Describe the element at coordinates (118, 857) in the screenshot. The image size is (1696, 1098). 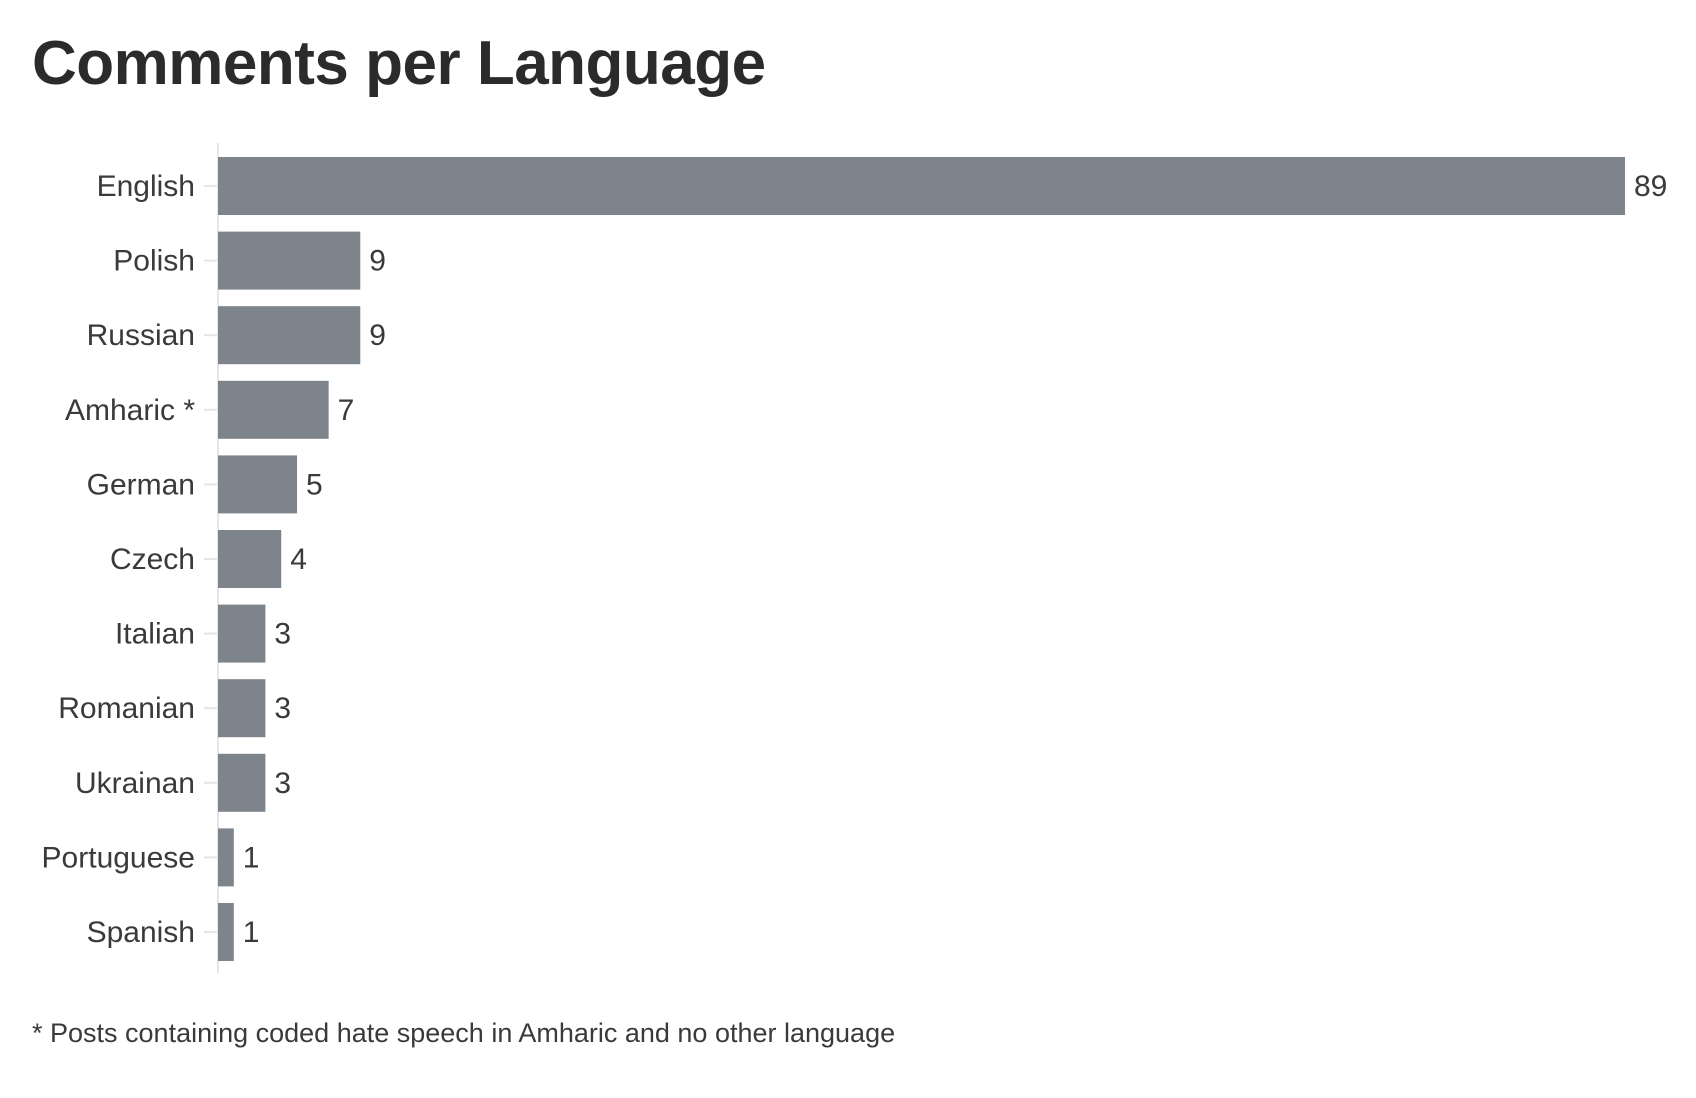
I see `category-label: Portuguese` at that location.